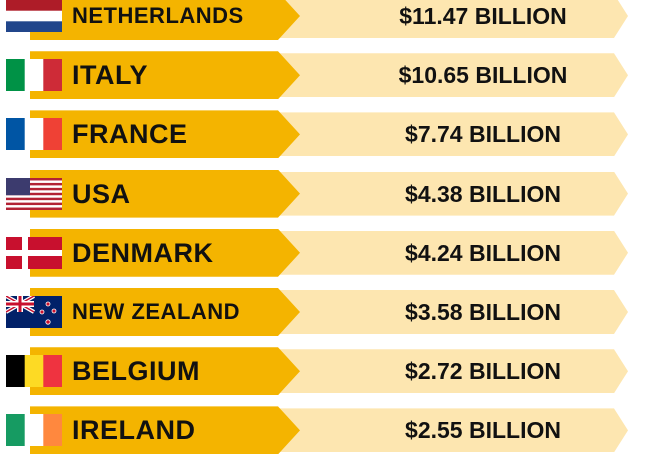 The width and height of the screenshot is (650, 454). I want to click on belgium-flag-icon, so click(34, 371).